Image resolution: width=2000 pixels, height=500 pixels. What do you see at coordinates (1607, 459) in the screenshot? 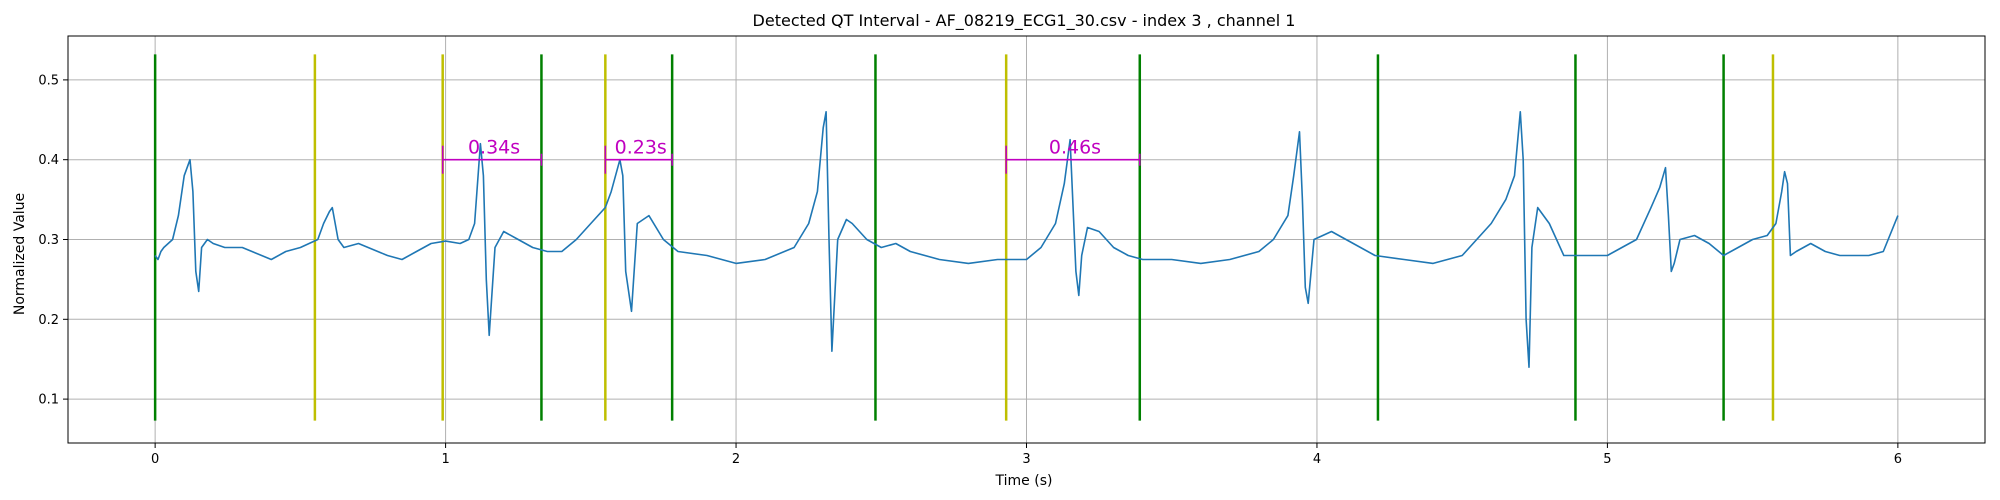
I see `x-tick-label: 5` at bounding box center [1607, 459].